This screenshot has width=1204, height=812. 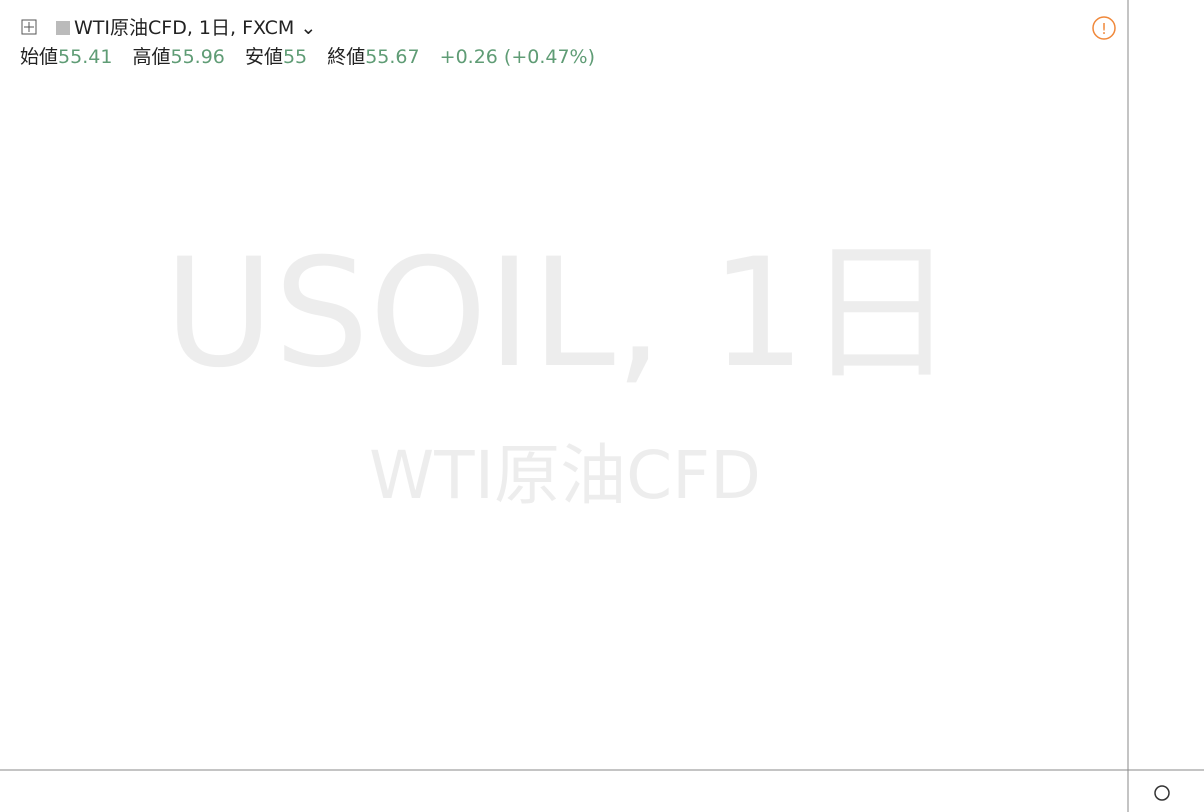 I want to click on change-value: +0.26 (+0.47%), so click(x=517, y=57).